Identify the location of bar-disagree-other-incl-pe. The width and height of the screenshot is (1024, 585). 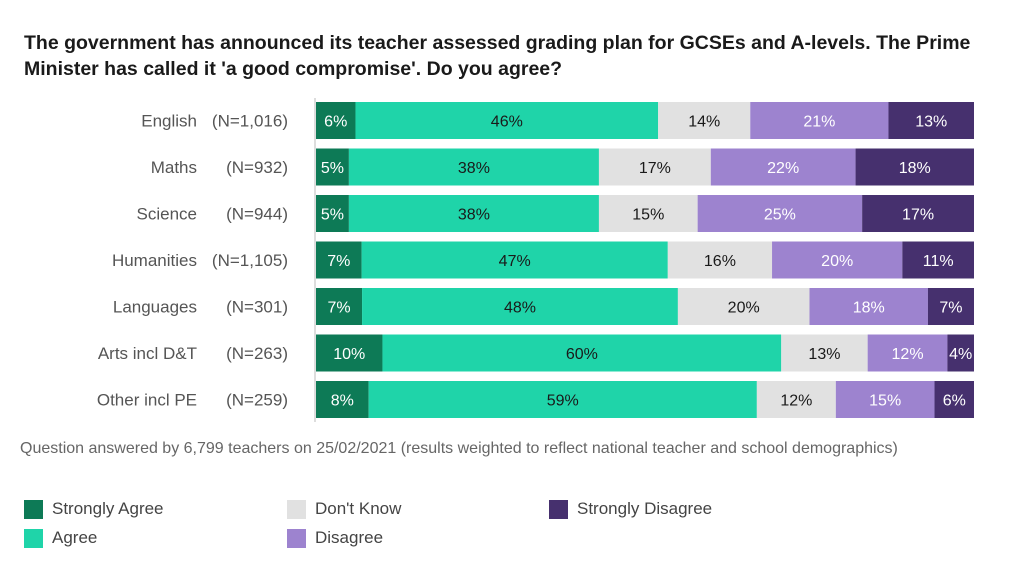
(885, 399).